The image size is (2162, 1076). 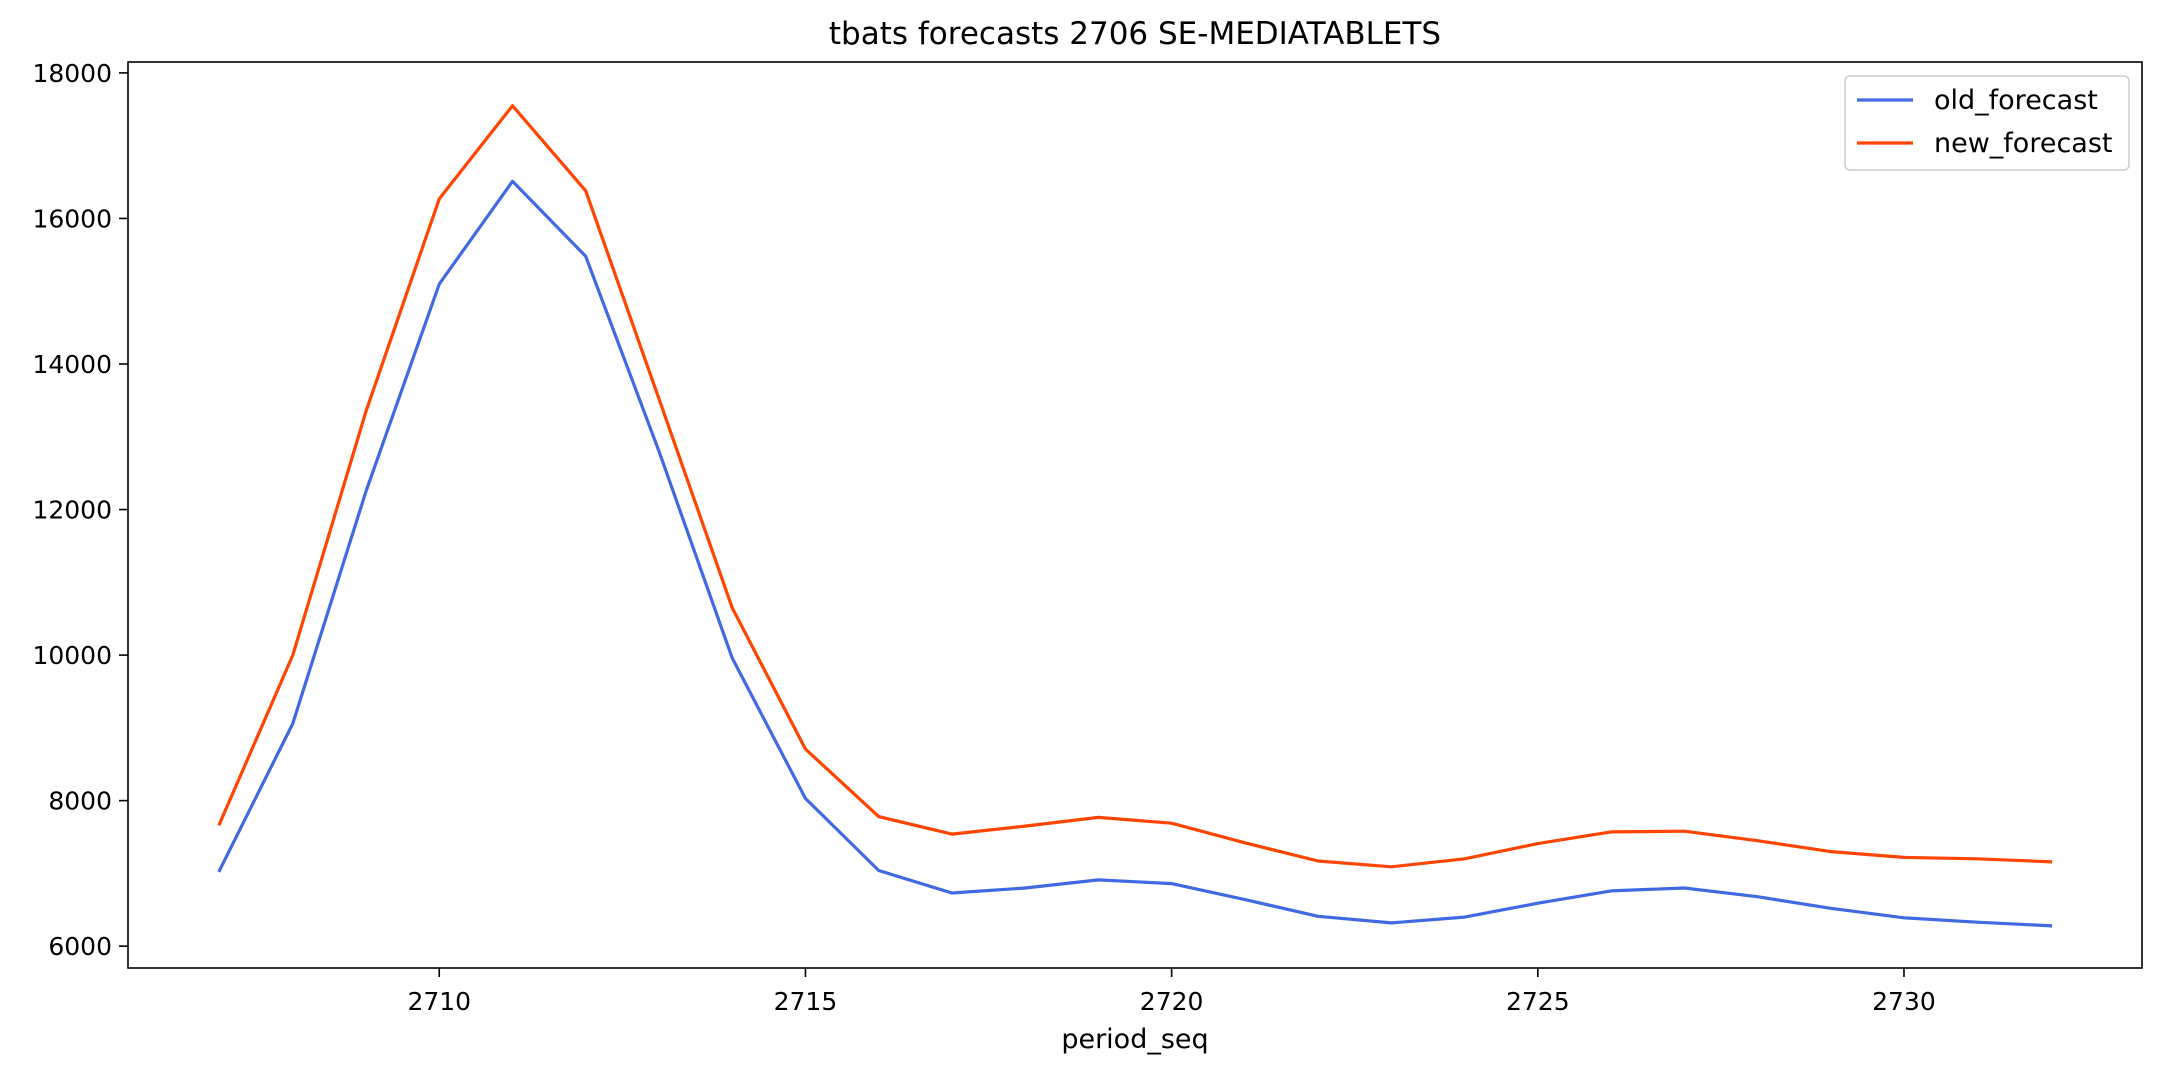 I want to click on legend-box, so click(x=1987, y=123).